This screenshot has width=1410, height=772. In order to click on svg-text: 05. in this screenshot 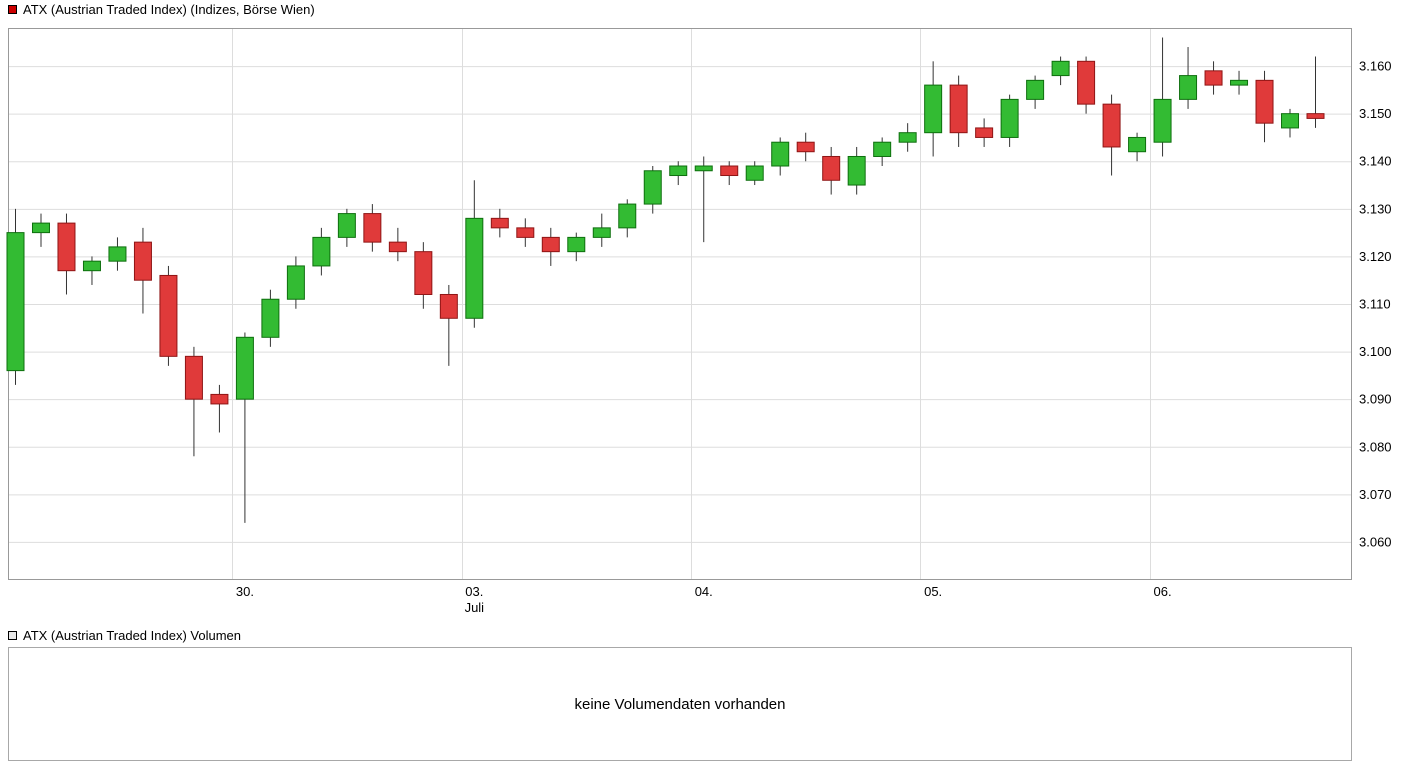, I will do `click(933, 591)`.